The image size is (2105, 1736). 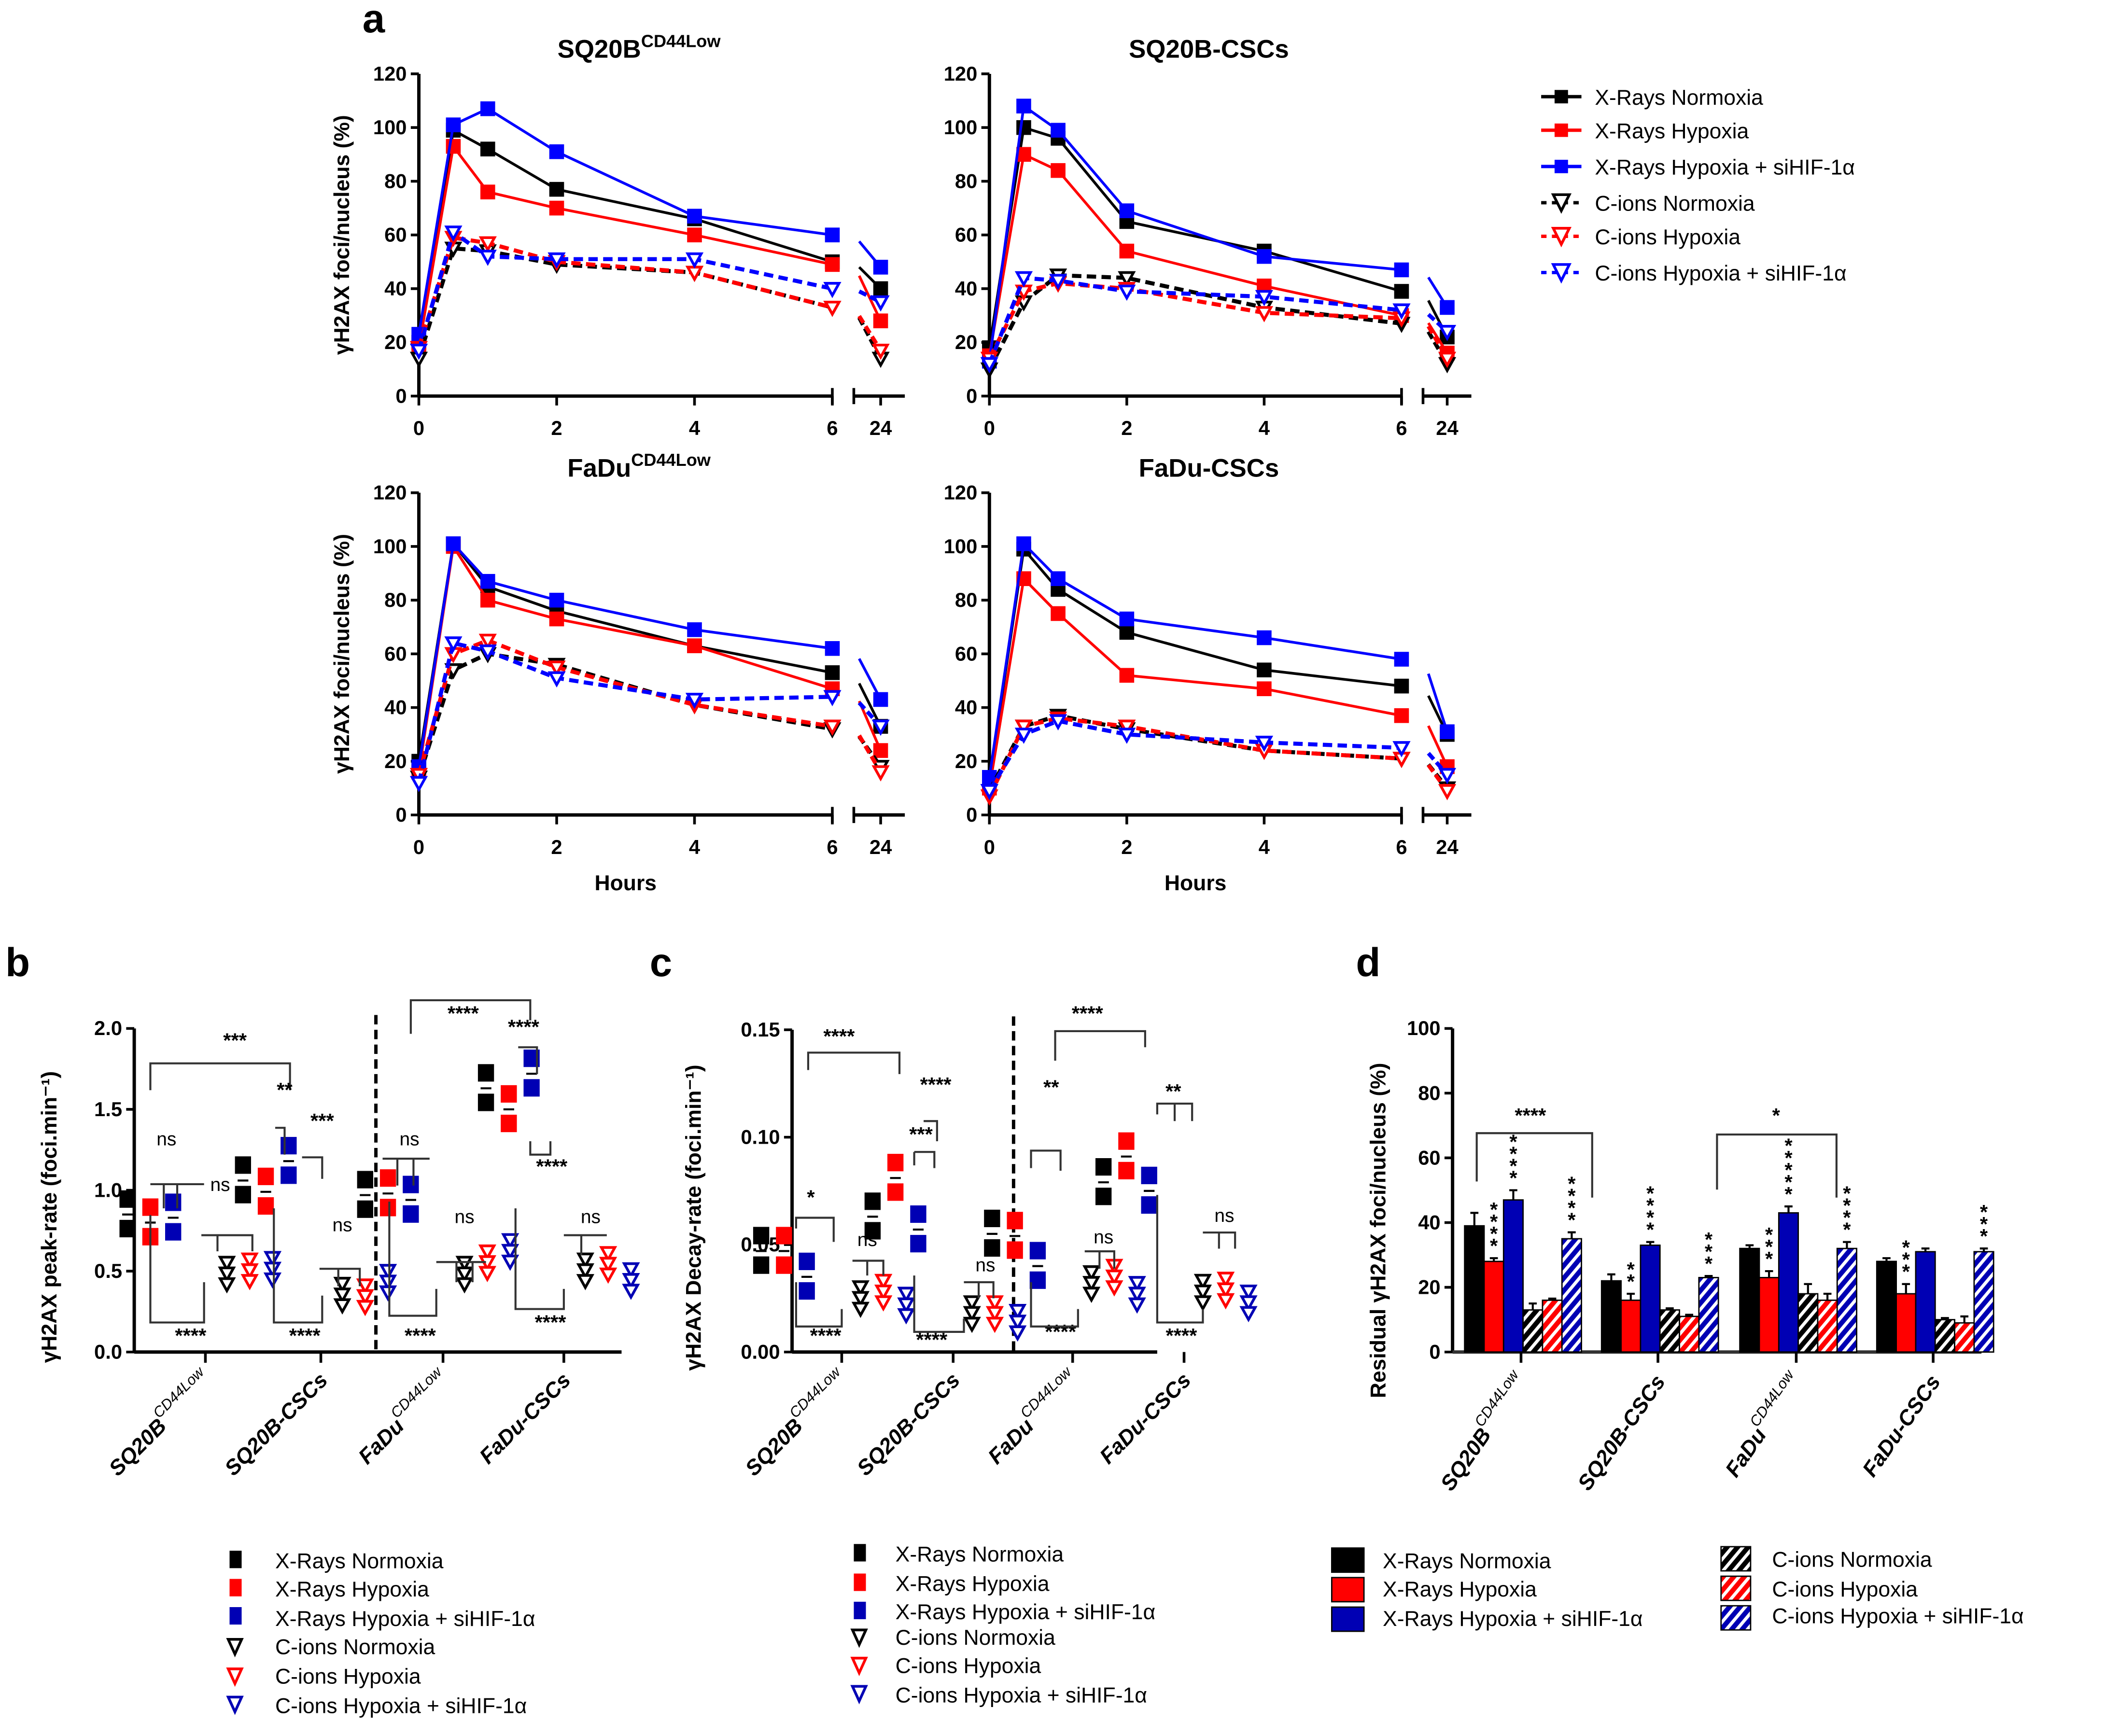 What do you see at coordinates (1845, 1590) in the screenshot?
I see `legend-d-label: C-ions Hypoxia` at bounding box center [1845, 1590].